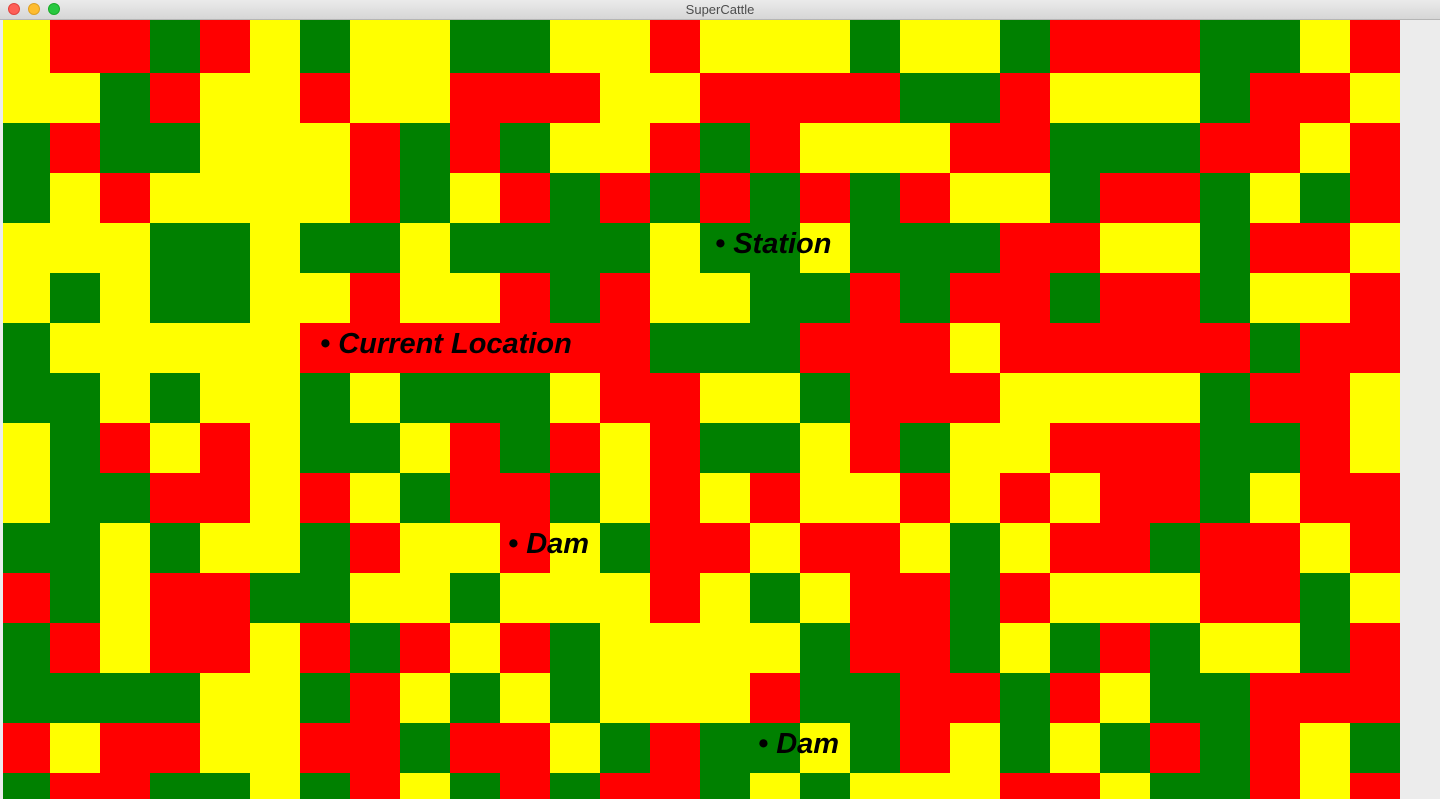 The width and height of the screenshot is (1440, 799). Describe the element at coordinates (54, 9) in the screenshot. I see `zoom-window-button` at that location.